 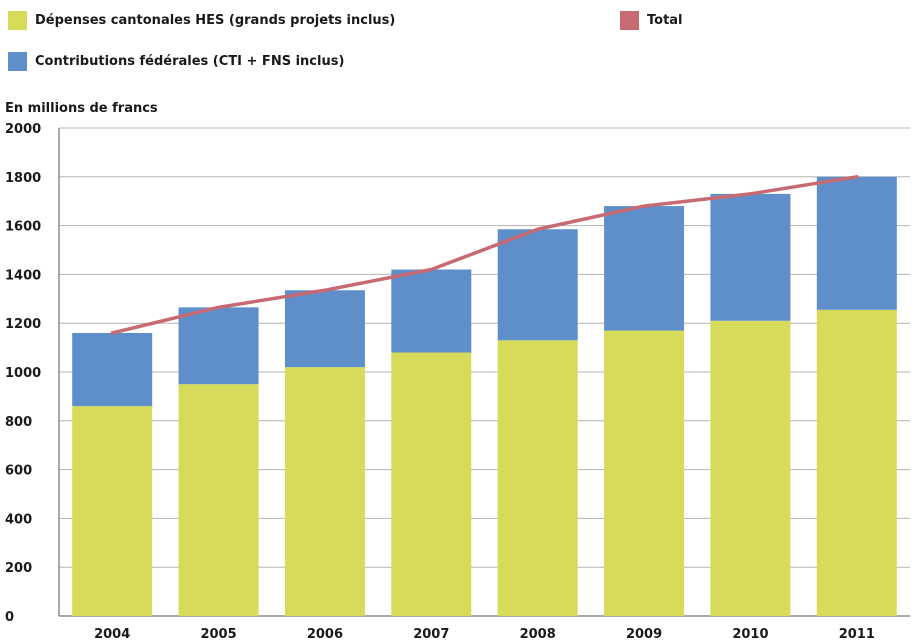 I want to click on total-point-2006, so click(x=324, y=290).